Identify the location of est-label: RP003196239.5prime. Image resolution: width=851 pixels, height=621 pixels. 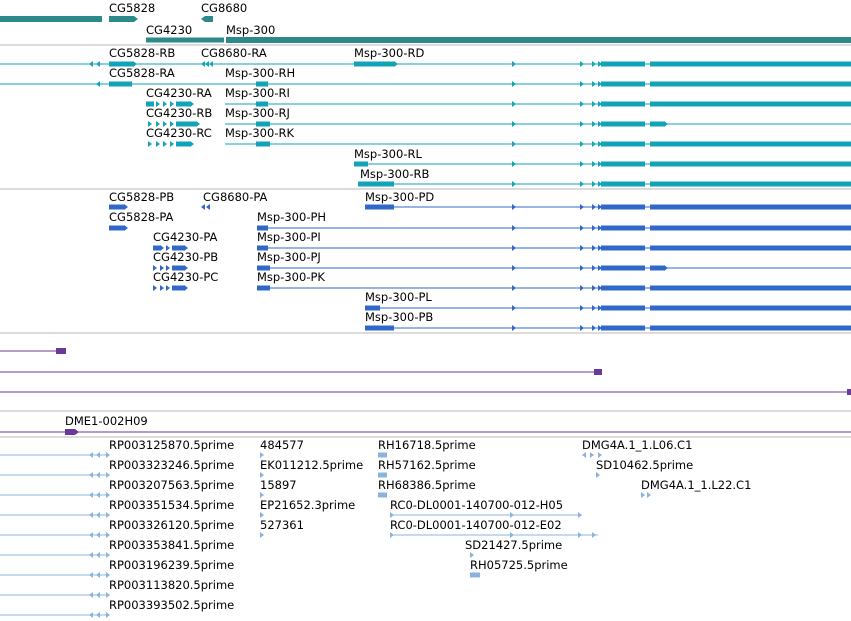
(171, 565).